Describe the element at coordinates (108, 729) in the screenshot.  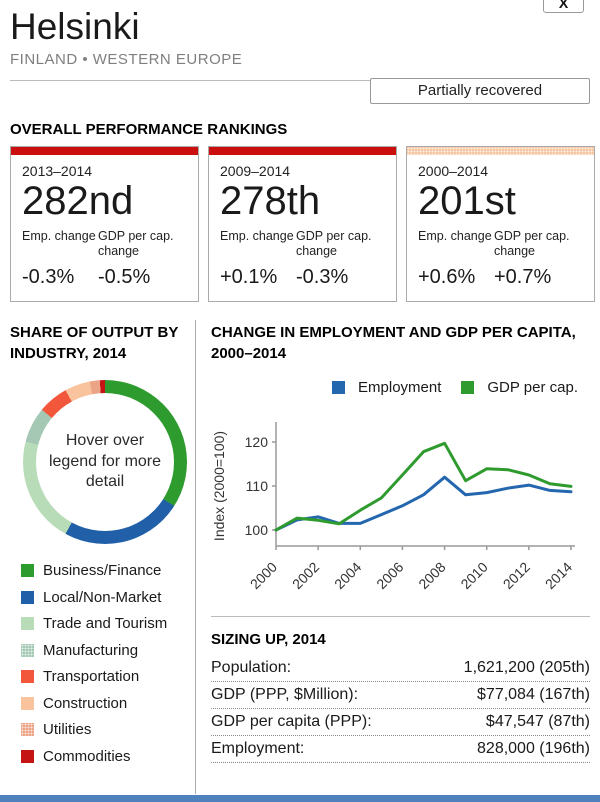
I see `legend-item: Utilities` at that location.